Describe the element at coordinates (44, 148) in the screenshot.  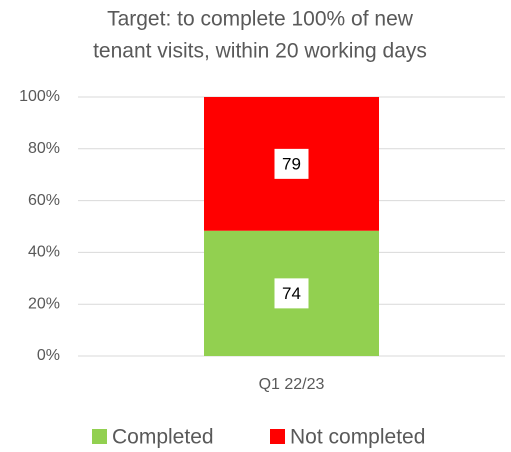
I see `y-tick-label: 80%` at that location.